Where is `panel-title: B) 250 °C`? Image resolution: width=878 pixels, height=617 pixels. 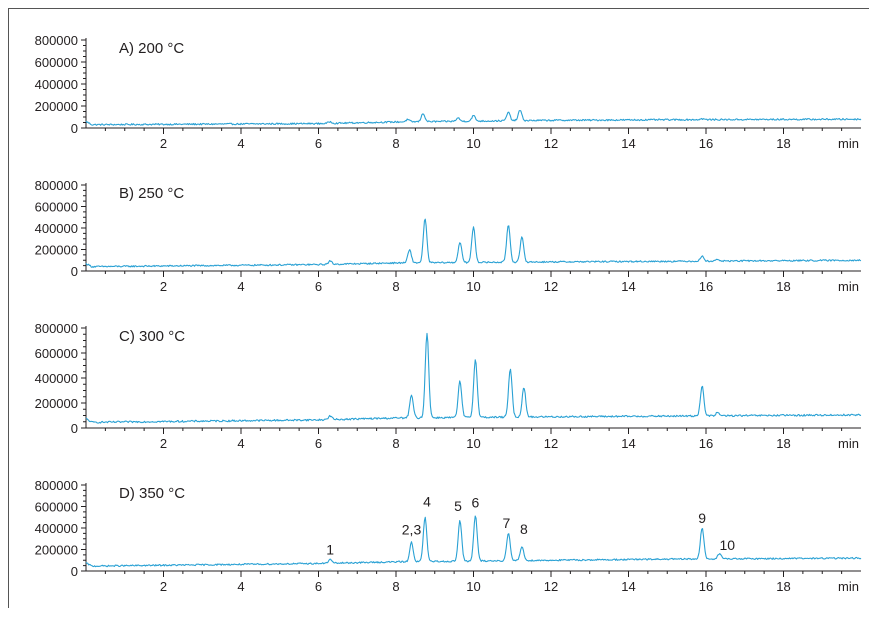
panel-title: B) 250 °C is located at coordinates (151, 193).